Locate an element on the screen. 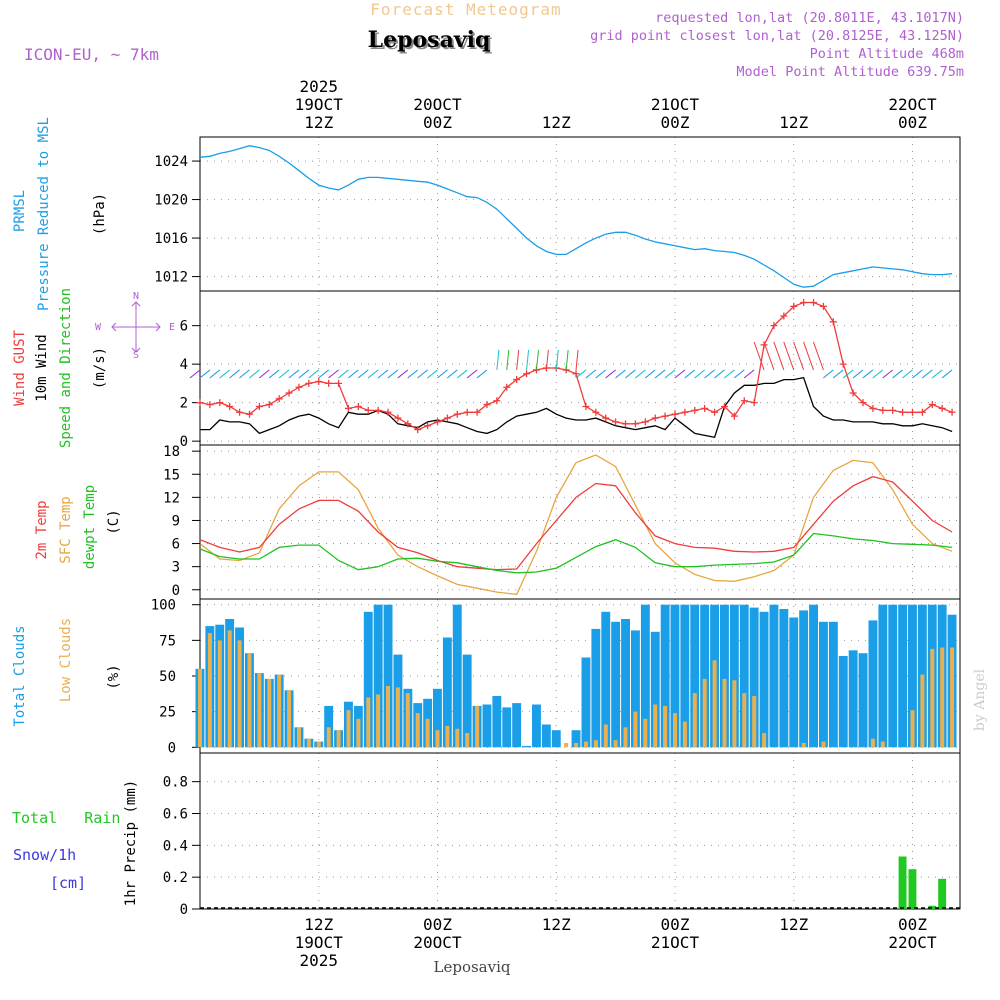 Image resolution: width=1000 pixels, height=1000 pixels. precip-panel: 0 0.2 0.4 0.6 0.8 is located at coordinates (562, 835).